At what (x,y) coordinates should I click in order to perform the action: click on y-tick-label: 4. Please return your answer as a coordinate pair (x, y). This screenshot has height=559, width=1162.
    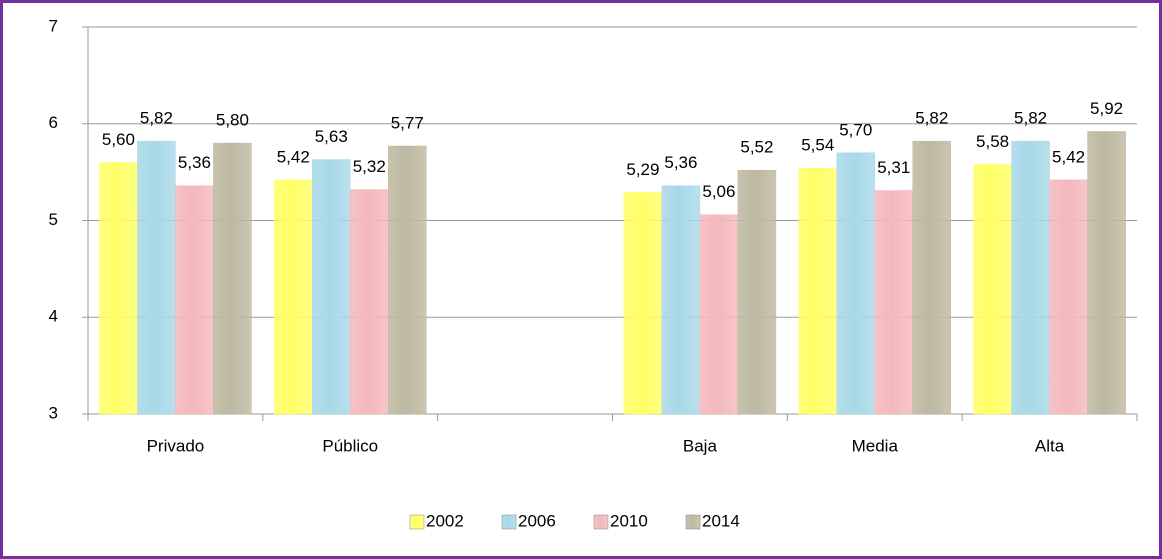
    Looking at the image, I should click on (53, 316).